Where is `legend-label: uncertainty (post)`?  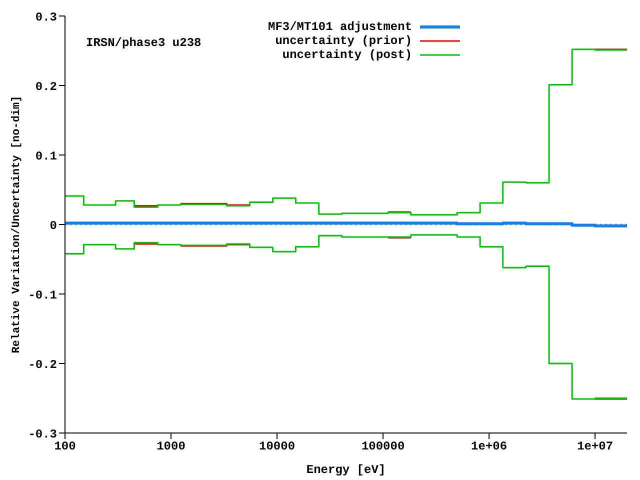 legend-label: uncertainty (post) is located at coordinates (347, 55).